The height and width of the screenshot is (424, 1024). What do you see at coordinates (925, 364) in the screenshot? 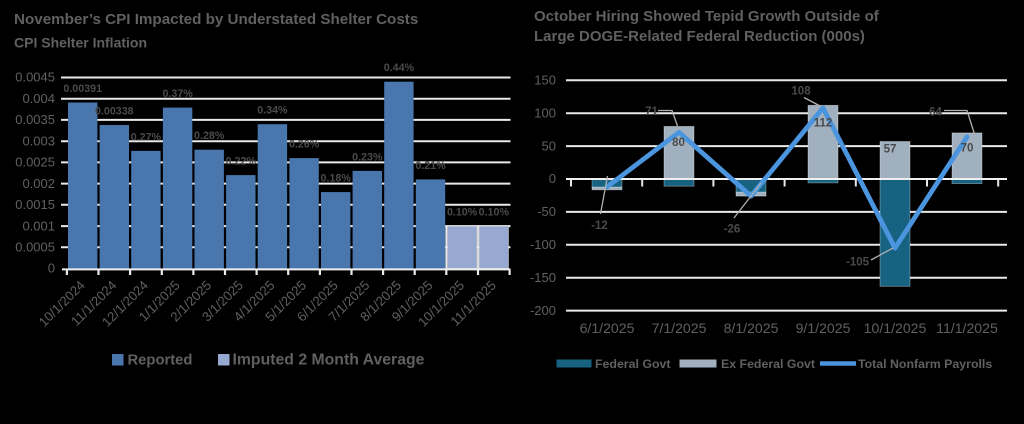
I see `svg-text: Total Nonfarm Payrolls` at bounding box center [925, 364].